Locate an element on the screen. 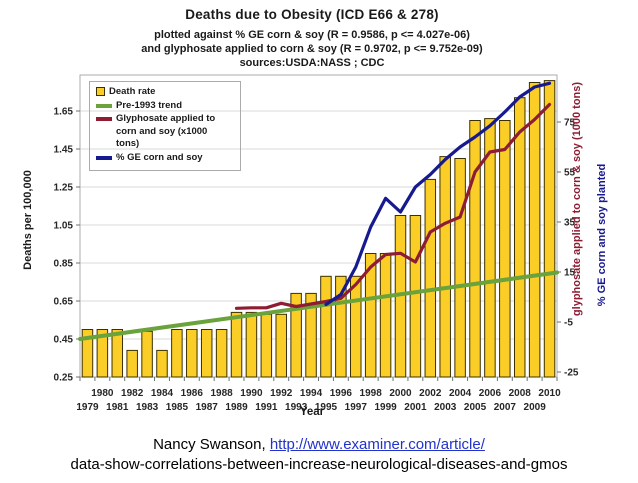 The image size is (638, 483). right-axis-tick-label: -25 is located at coordinates (571, 373).